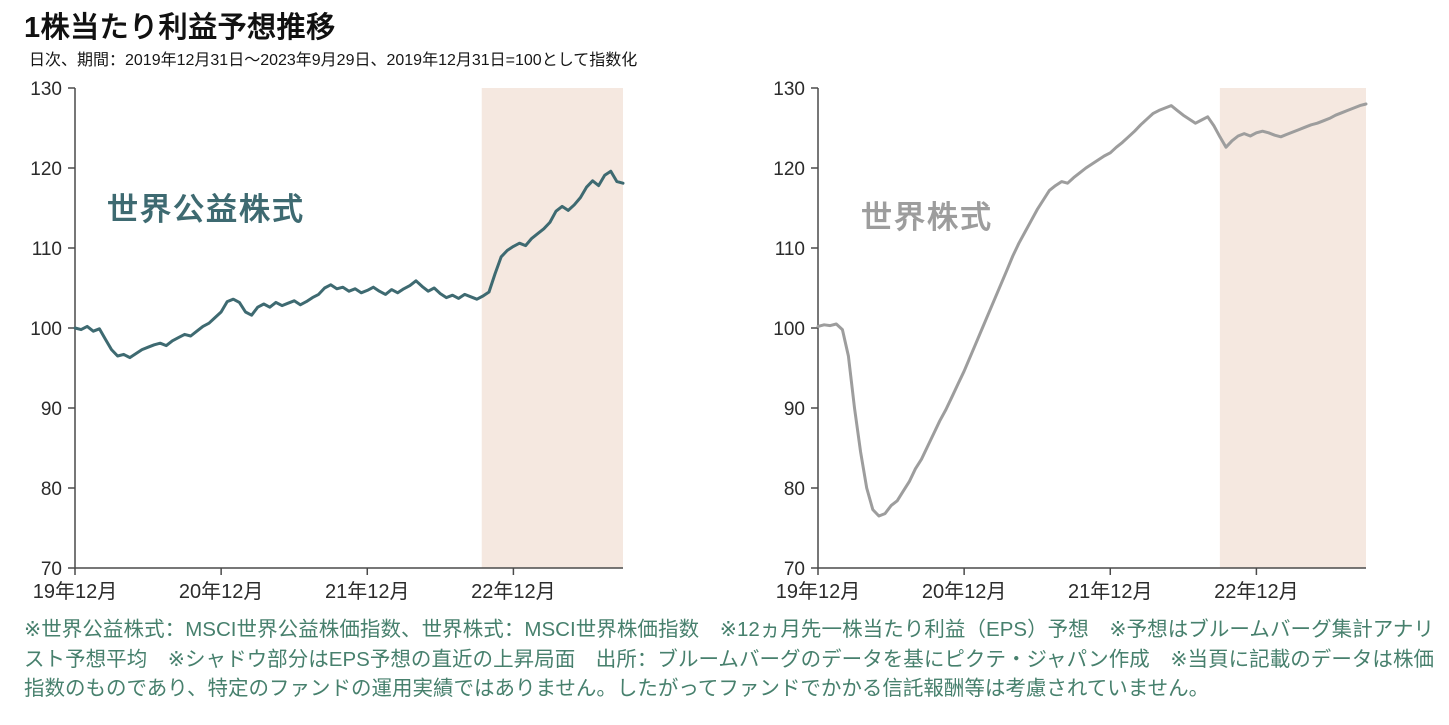  What do you see at coordinates (927, 217) in the screenshot?
I see `world-equities-series-label: 世界株式` at bounding box center [927, 217].